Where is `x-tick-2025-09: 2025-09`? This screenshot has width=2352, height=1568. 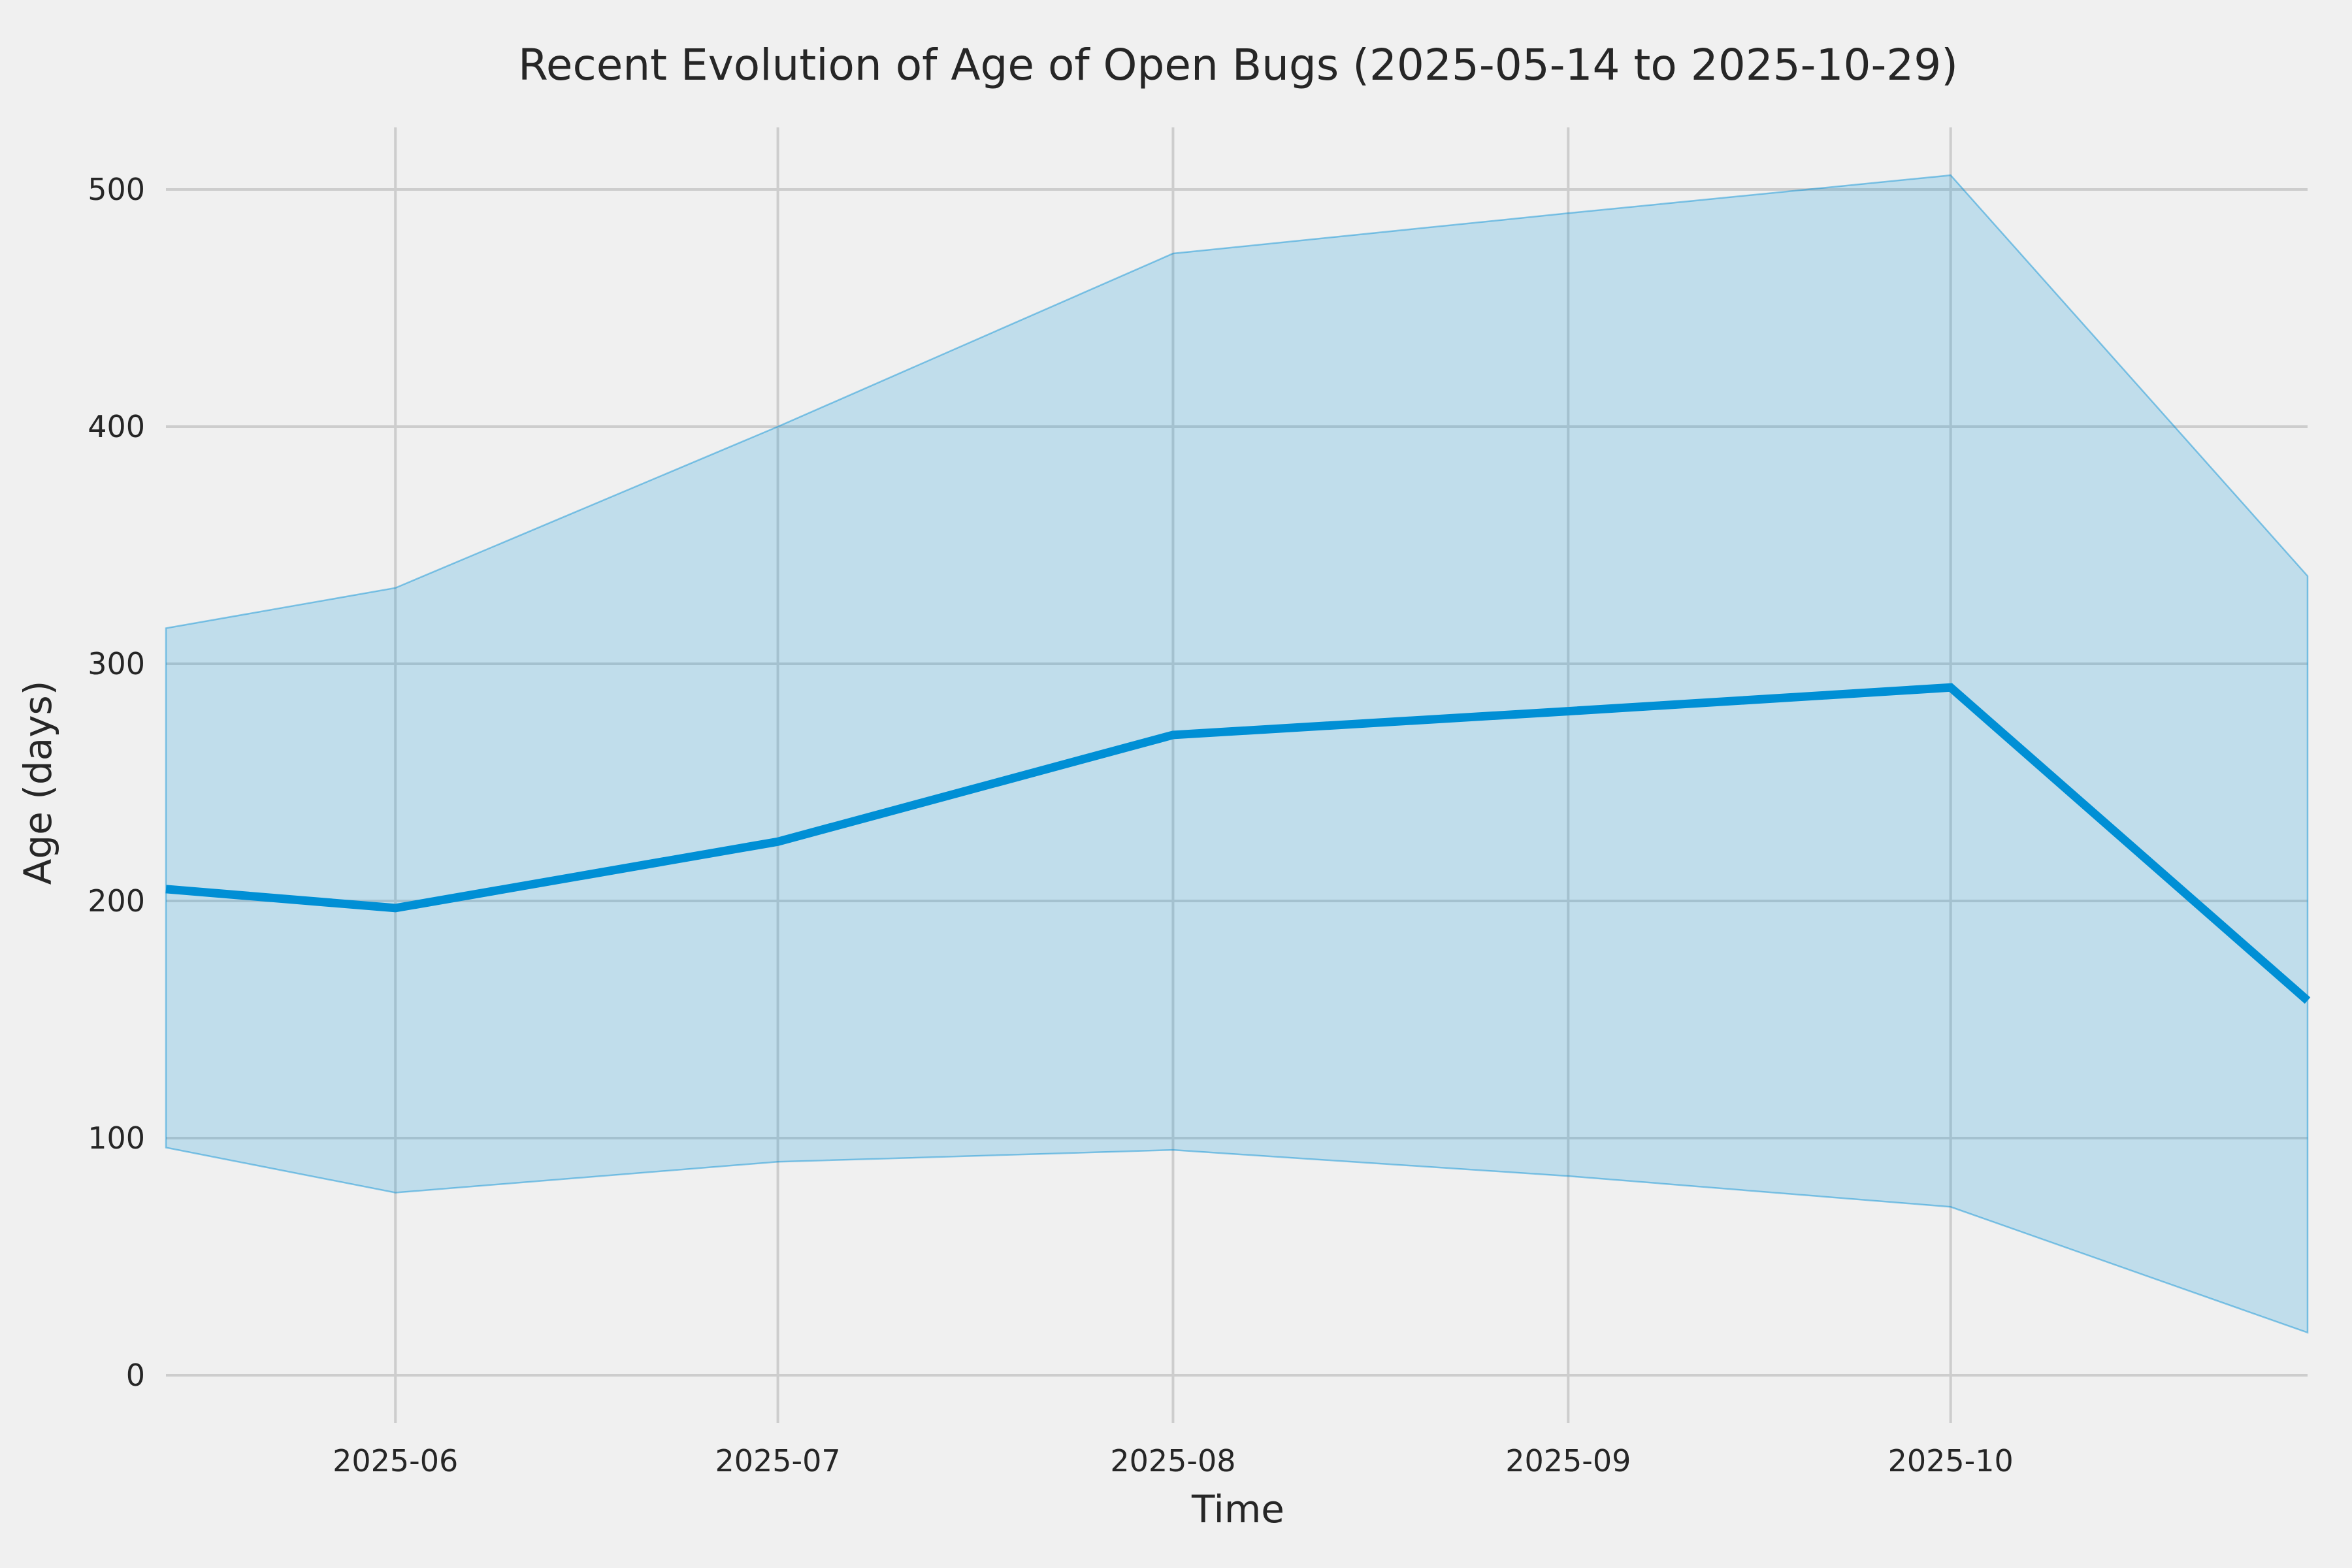 x-tick-2025-09: 2025-09 is located at coordinates (1568, 1460).